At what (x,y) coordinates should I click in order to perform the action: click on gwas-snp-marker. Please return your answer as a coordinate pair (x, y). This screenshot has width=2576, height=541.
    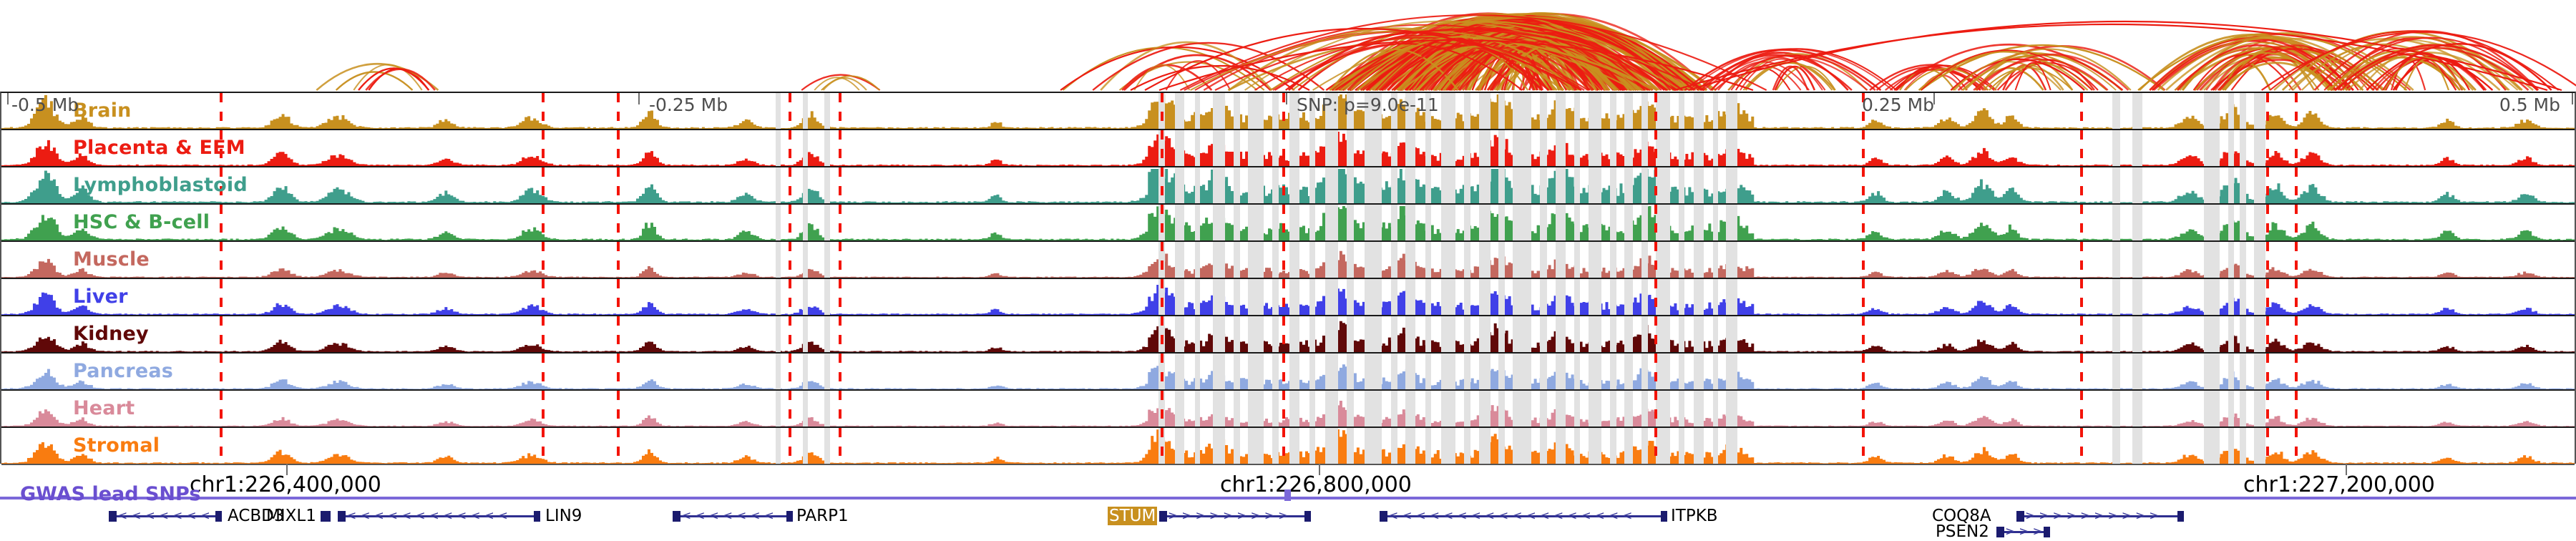
    Looking at the image, I should click on (1287, 495).